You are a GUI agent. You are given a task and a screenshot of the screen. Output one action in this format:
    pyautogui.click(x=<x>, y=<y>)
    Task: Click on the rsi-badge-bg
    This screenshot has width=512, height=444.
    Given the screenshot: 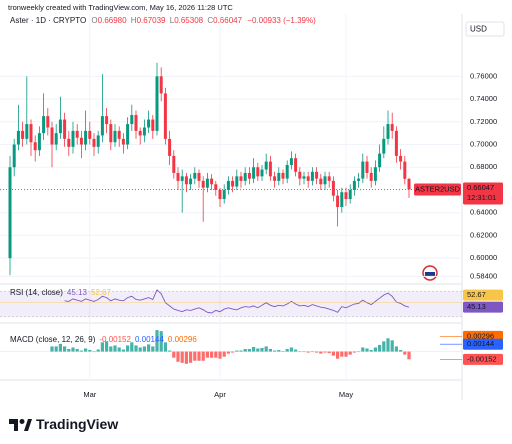 What is the action you would take?
    pyautogui.click(x=483, y=307)
    